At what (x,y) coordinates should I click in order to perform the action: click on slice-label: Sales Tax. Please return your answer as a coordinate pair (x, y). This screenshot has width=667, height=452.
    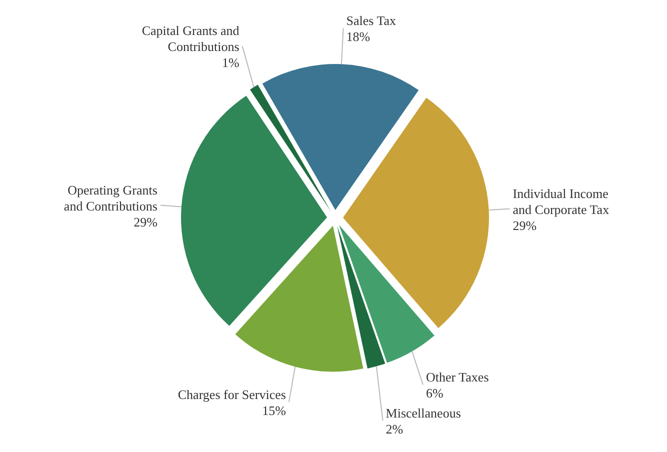
    Looking at the image, I should click on (371, 20).